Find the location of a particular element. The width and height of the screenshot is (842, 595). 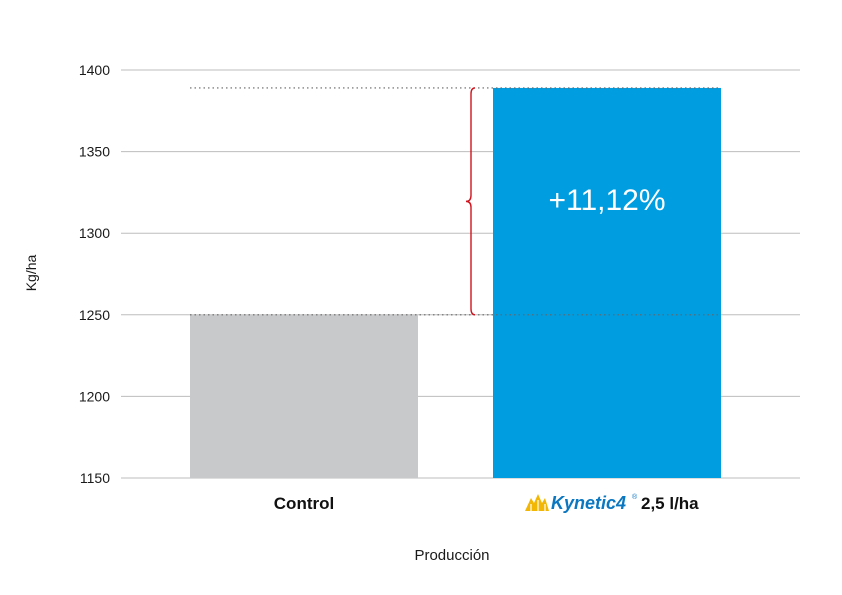

y-axis-label: Kg/ha is located at coordinates (31, 272).